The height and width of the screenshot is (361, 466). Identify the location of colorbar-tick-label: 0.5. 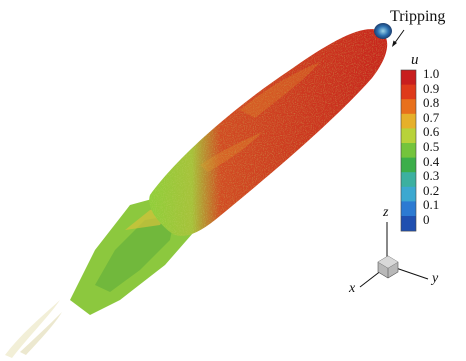
(431, 146).